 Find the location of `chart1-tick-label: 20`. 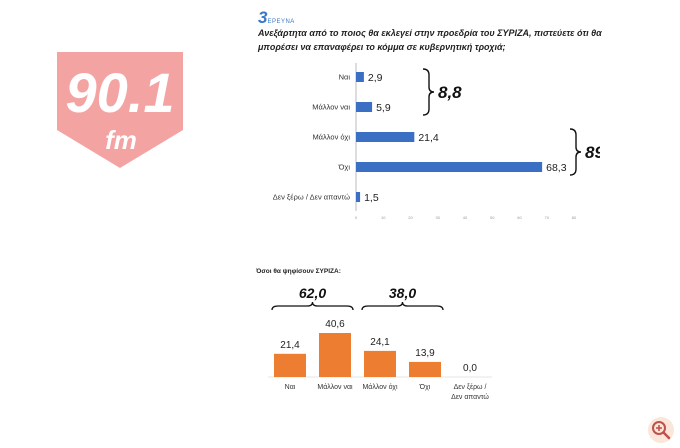

chart1-tick-label: 20 is located at coordinates (410, 217).